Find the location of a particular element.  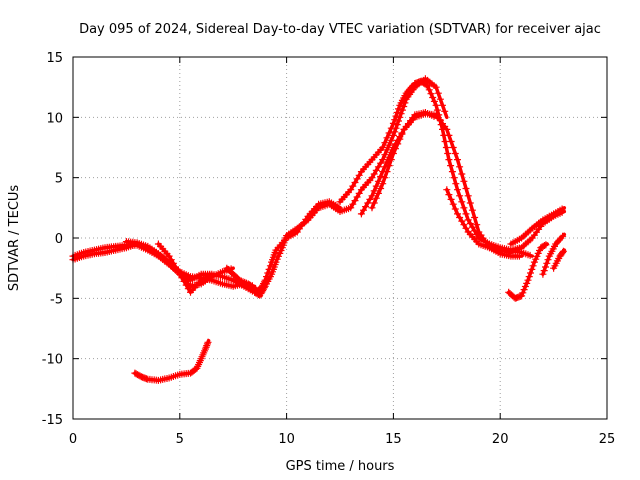

y-tick-label: 15 is located at coordinates (54, 58).